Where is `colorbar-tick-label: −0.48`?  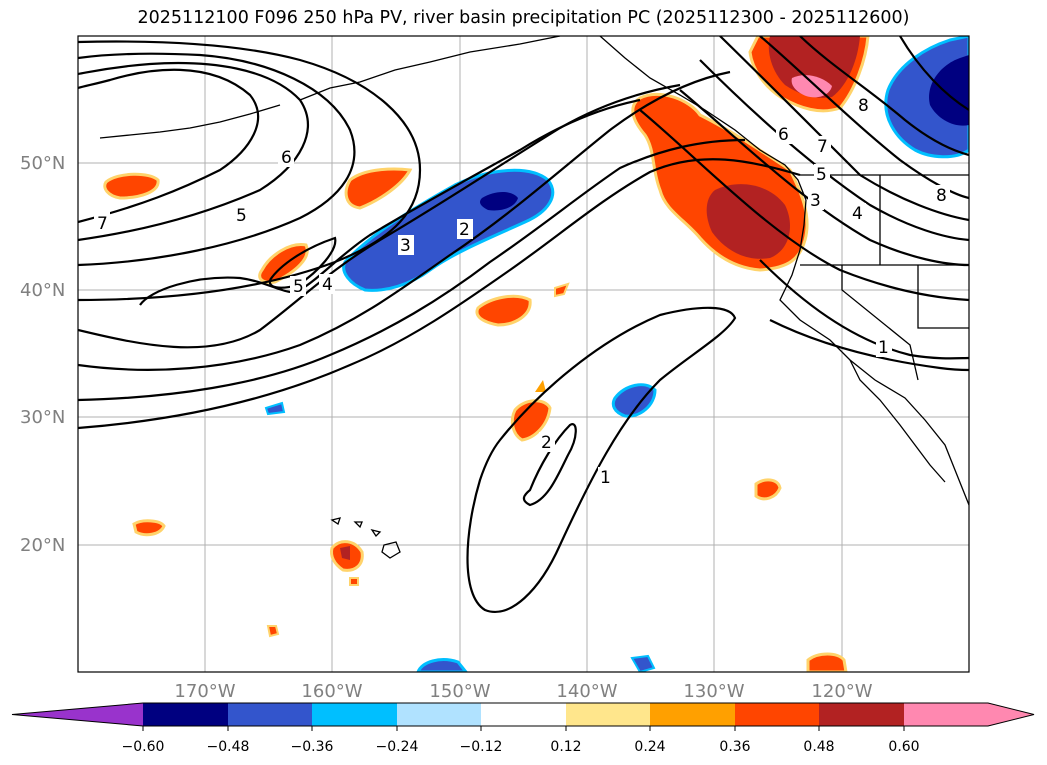 colorbar-tick-label: −0.48 is located at coordinates (228, 747).